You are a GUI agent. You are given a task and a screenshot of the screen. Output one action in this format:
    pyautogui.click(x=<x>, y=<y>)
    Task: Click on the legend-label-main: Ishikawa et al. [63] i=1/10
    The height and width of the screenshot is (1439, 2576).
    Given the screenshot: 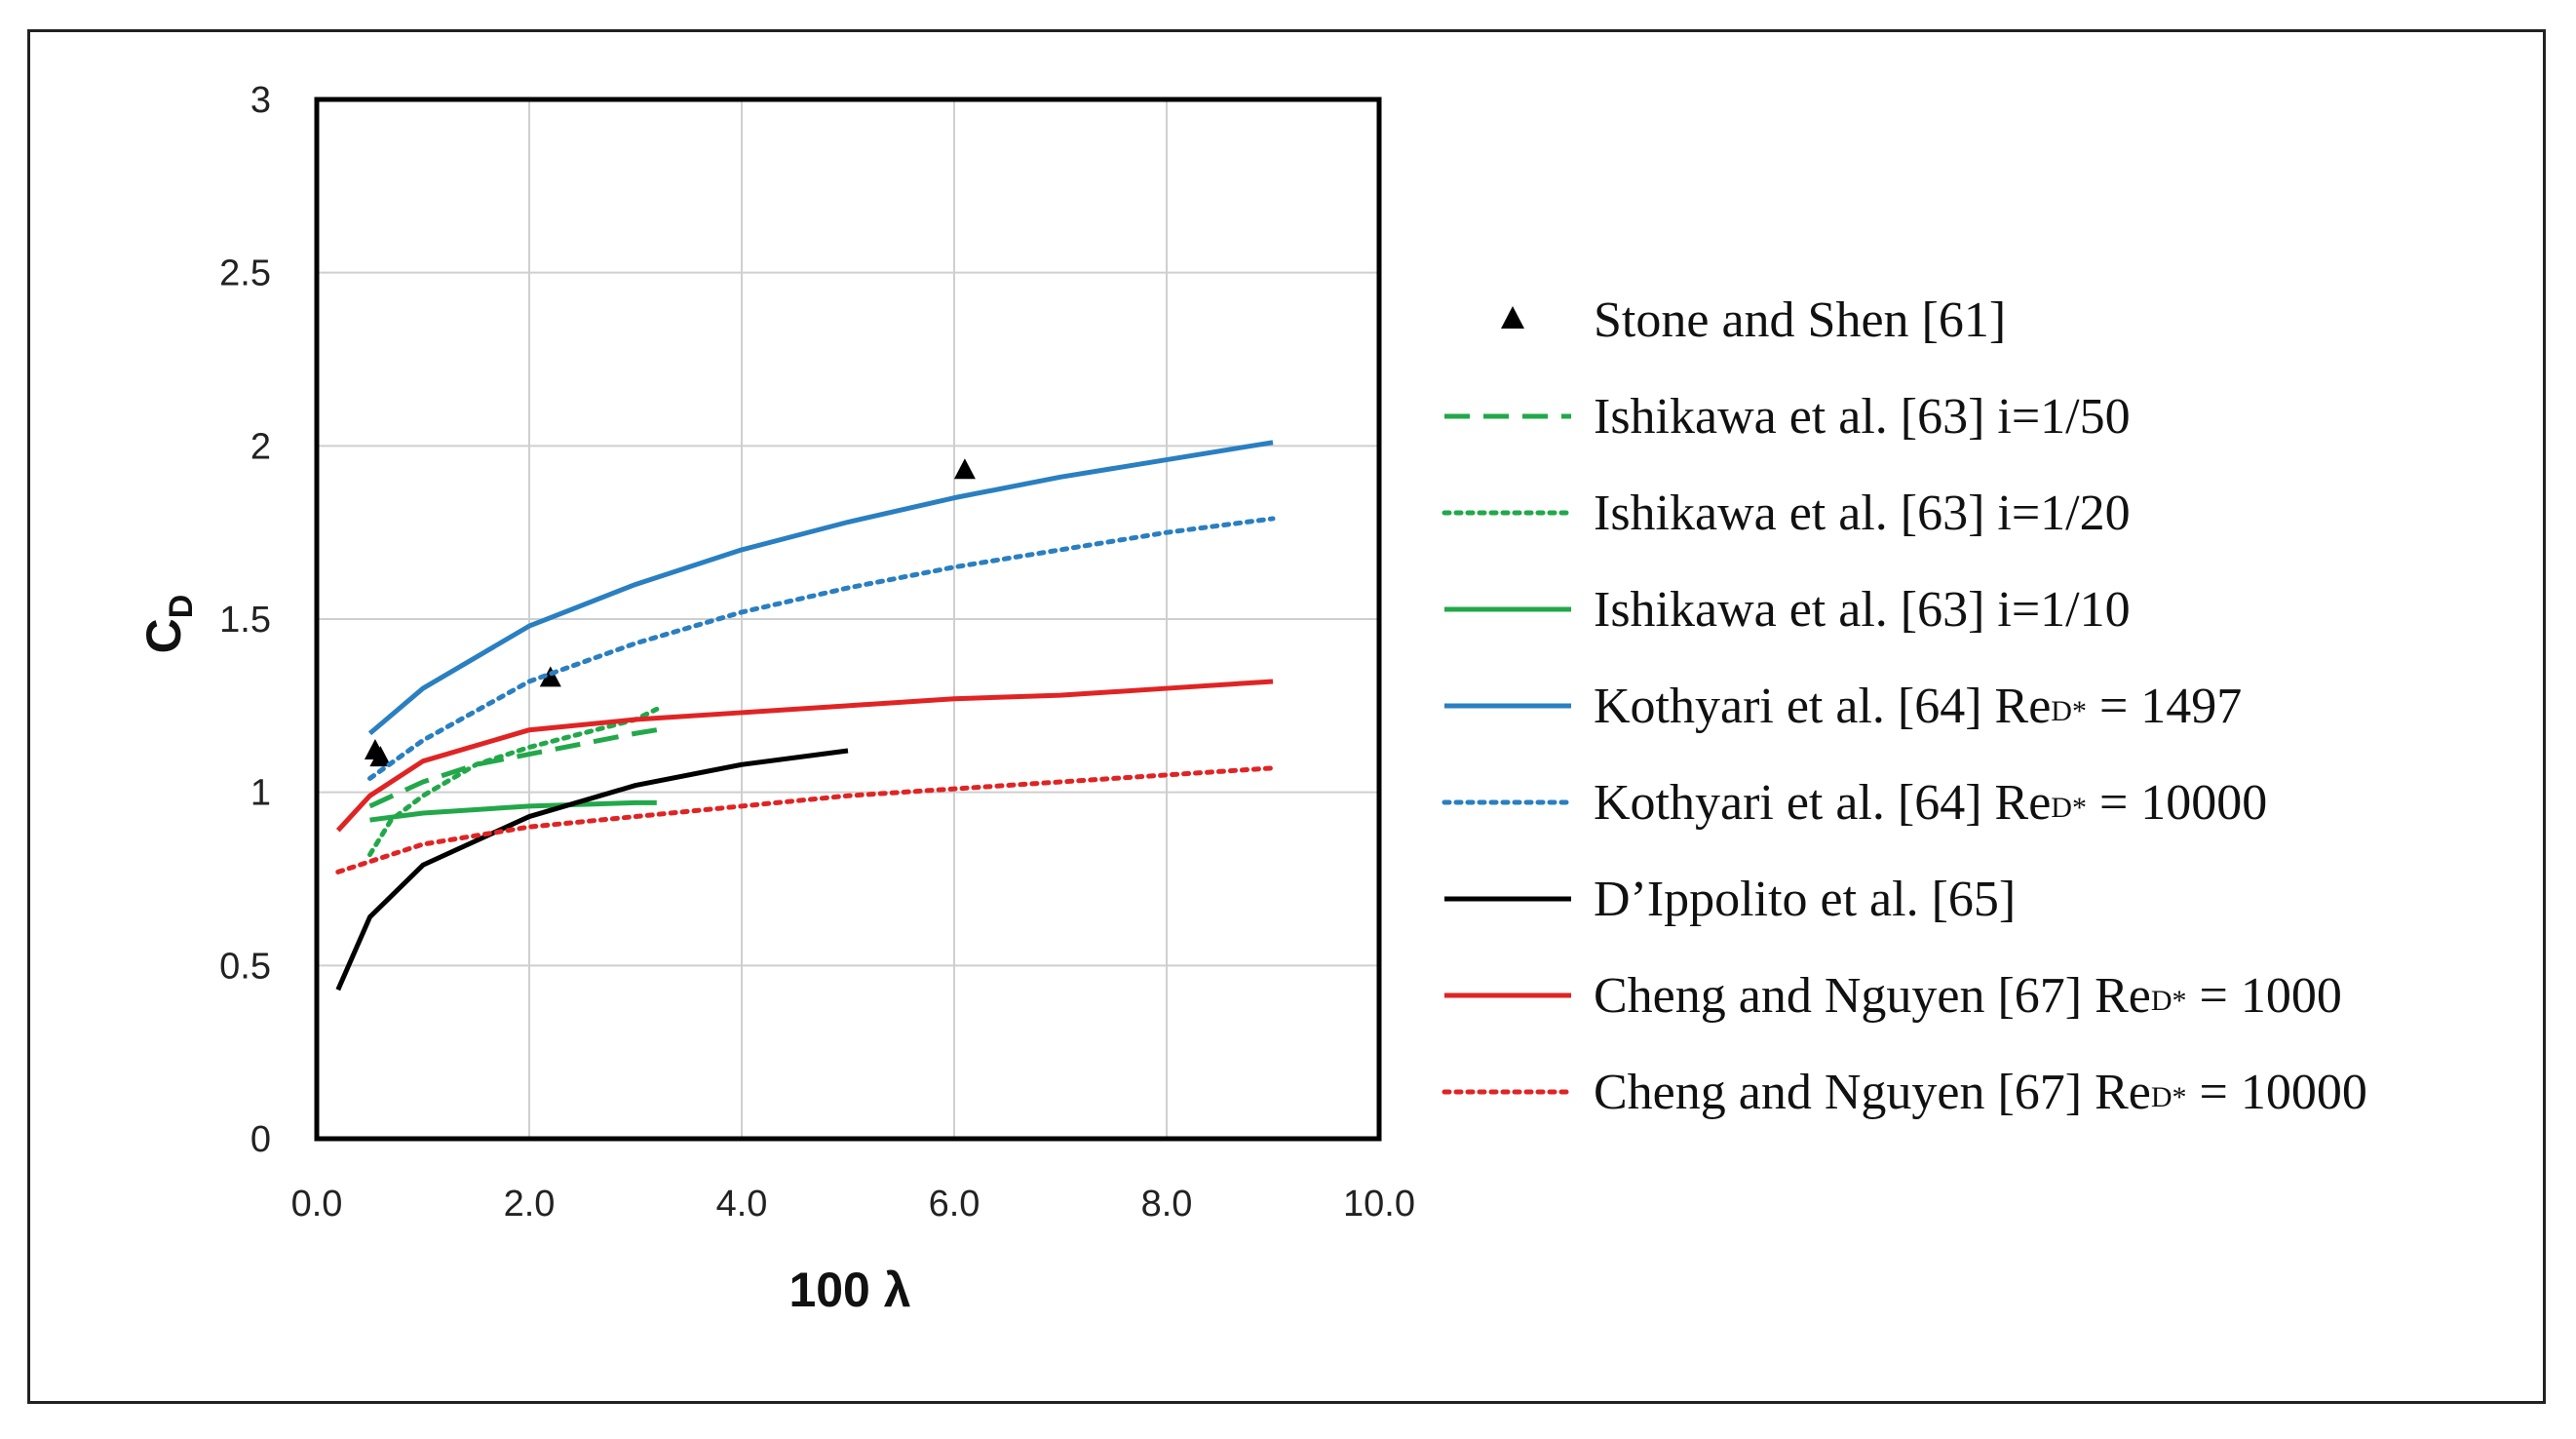 What is the action you would take?
    pyautogui.click(x=1862, y=610)
    